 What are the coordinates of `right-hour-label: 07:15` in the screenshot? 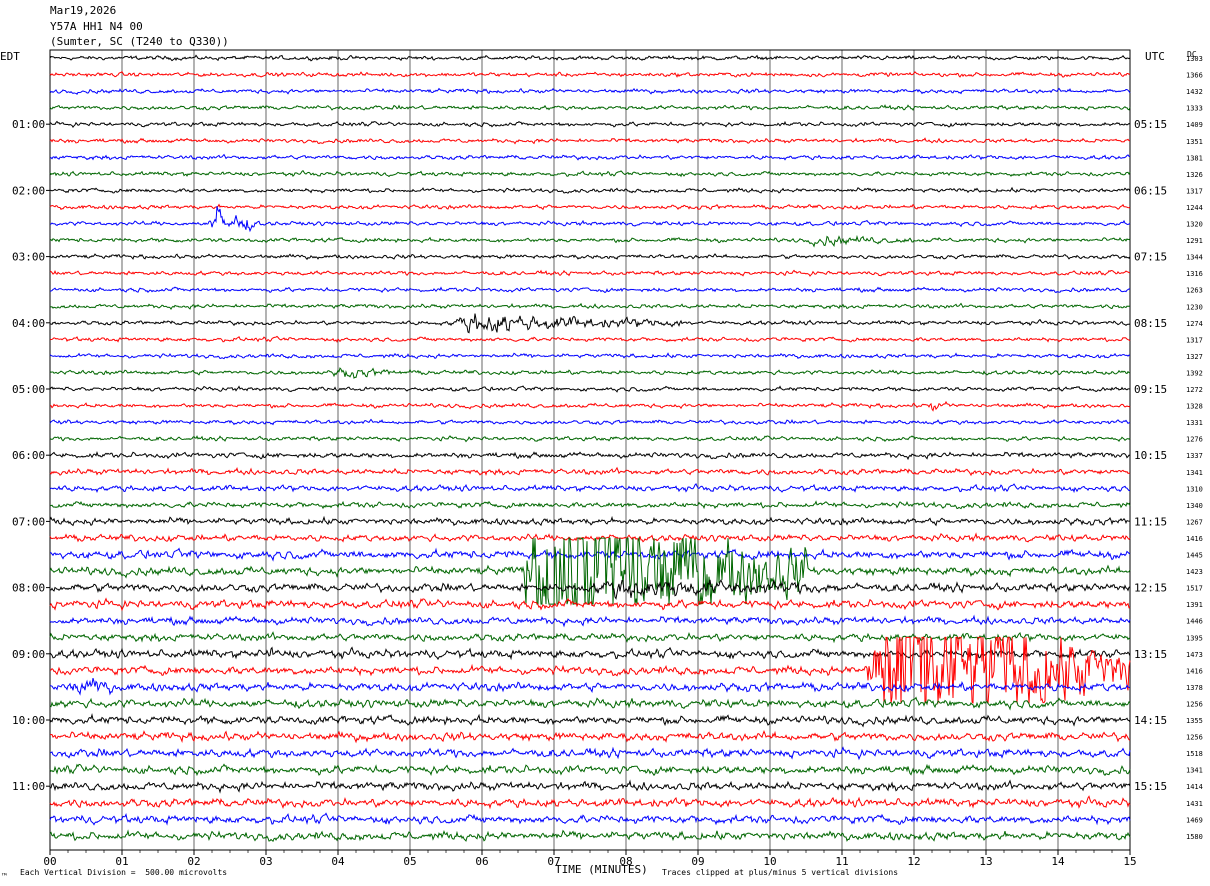 It's located at (1150, 257).